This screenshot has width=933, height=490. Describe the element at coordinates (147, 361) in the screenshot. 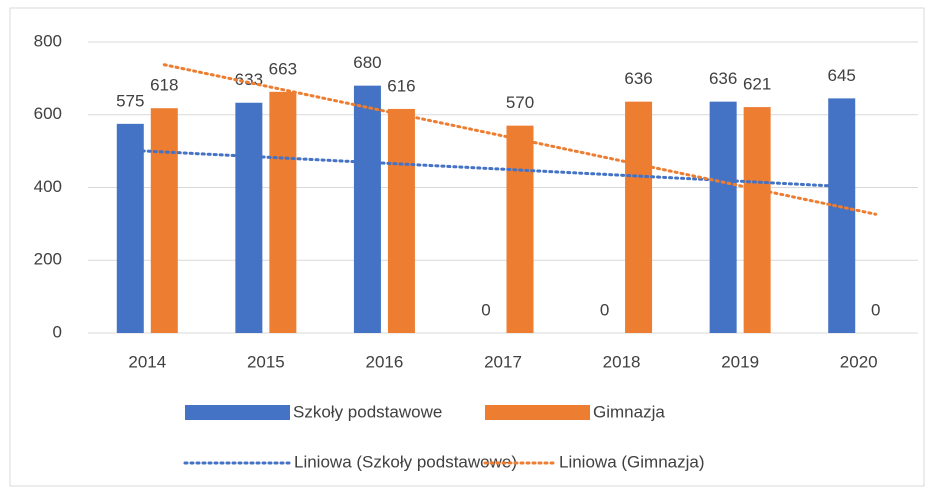

I see `x-tick-label: 2014` at that location.